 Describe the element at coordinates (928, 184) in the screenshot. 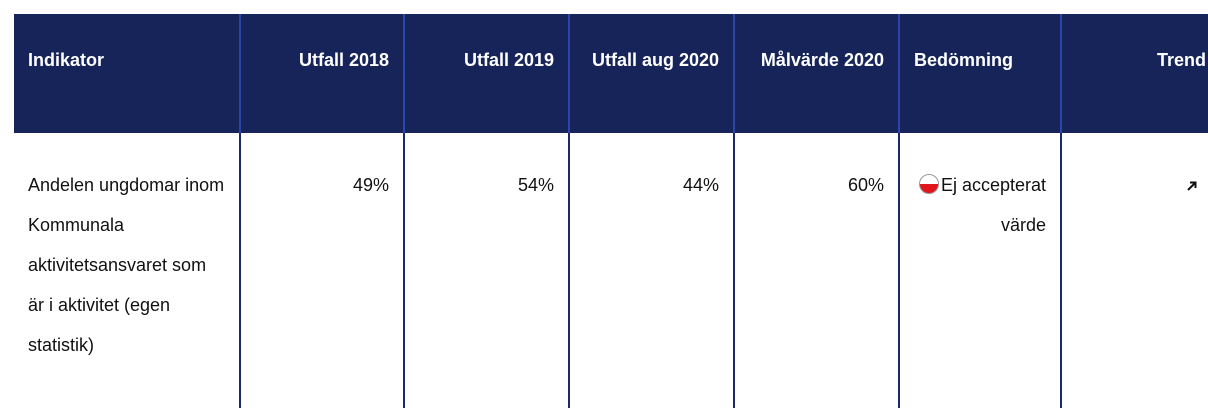

I see `status-icon` at that location.